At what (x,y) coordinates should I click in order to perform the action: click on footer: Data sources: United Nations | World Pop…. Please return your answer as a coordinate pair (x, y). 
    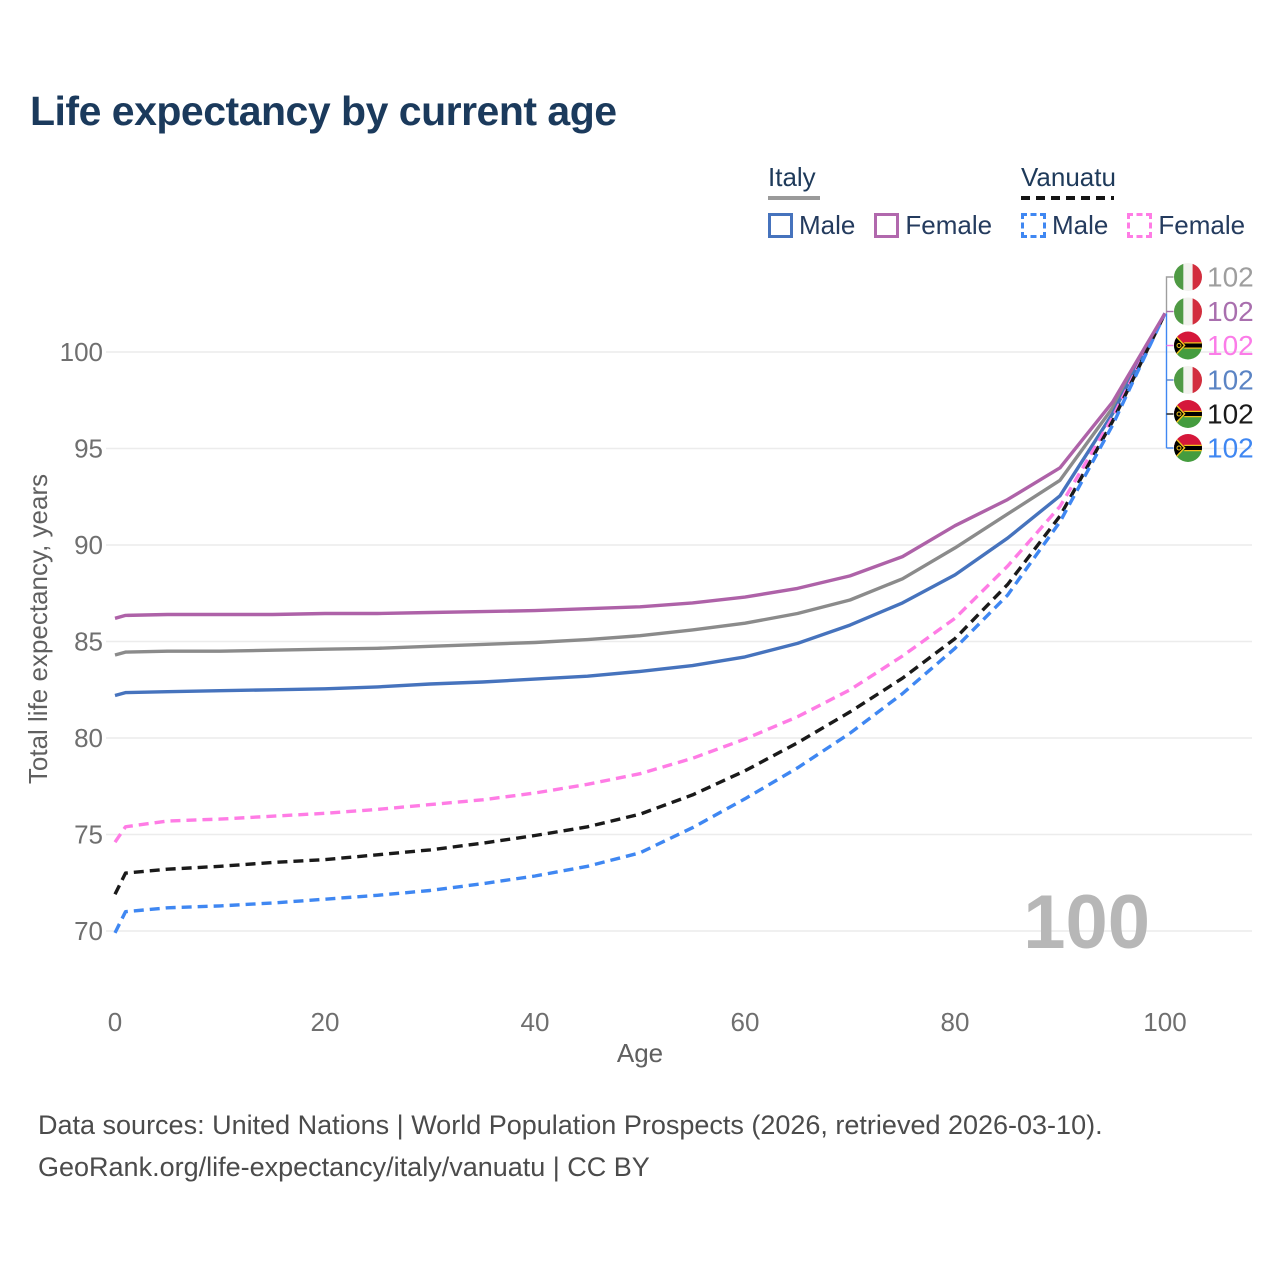
    Looking at the image, I should click on (570, 1146).